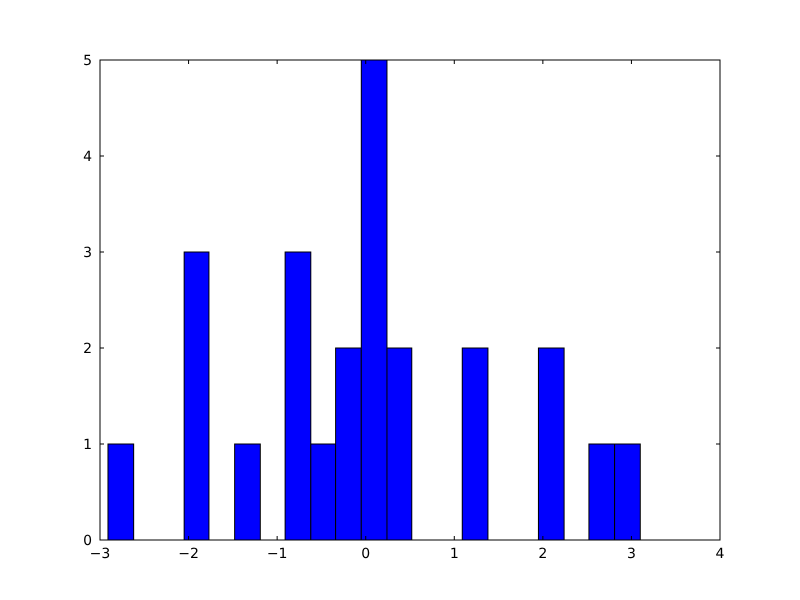 The width and height of the screenshot is (800, 600). What do you see at coordinates (277, 554) in the screenshot?
I see `x-tick-label: −1` at bounding box center [277, 554].